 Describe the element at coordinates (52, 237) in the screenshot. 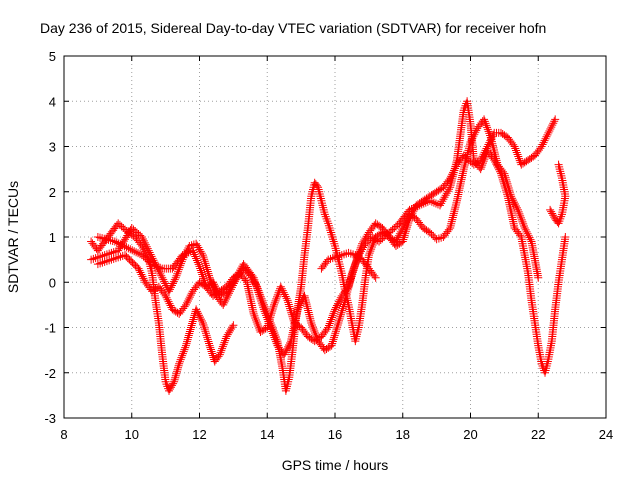

I see `y-tick-label: 1` at that location.